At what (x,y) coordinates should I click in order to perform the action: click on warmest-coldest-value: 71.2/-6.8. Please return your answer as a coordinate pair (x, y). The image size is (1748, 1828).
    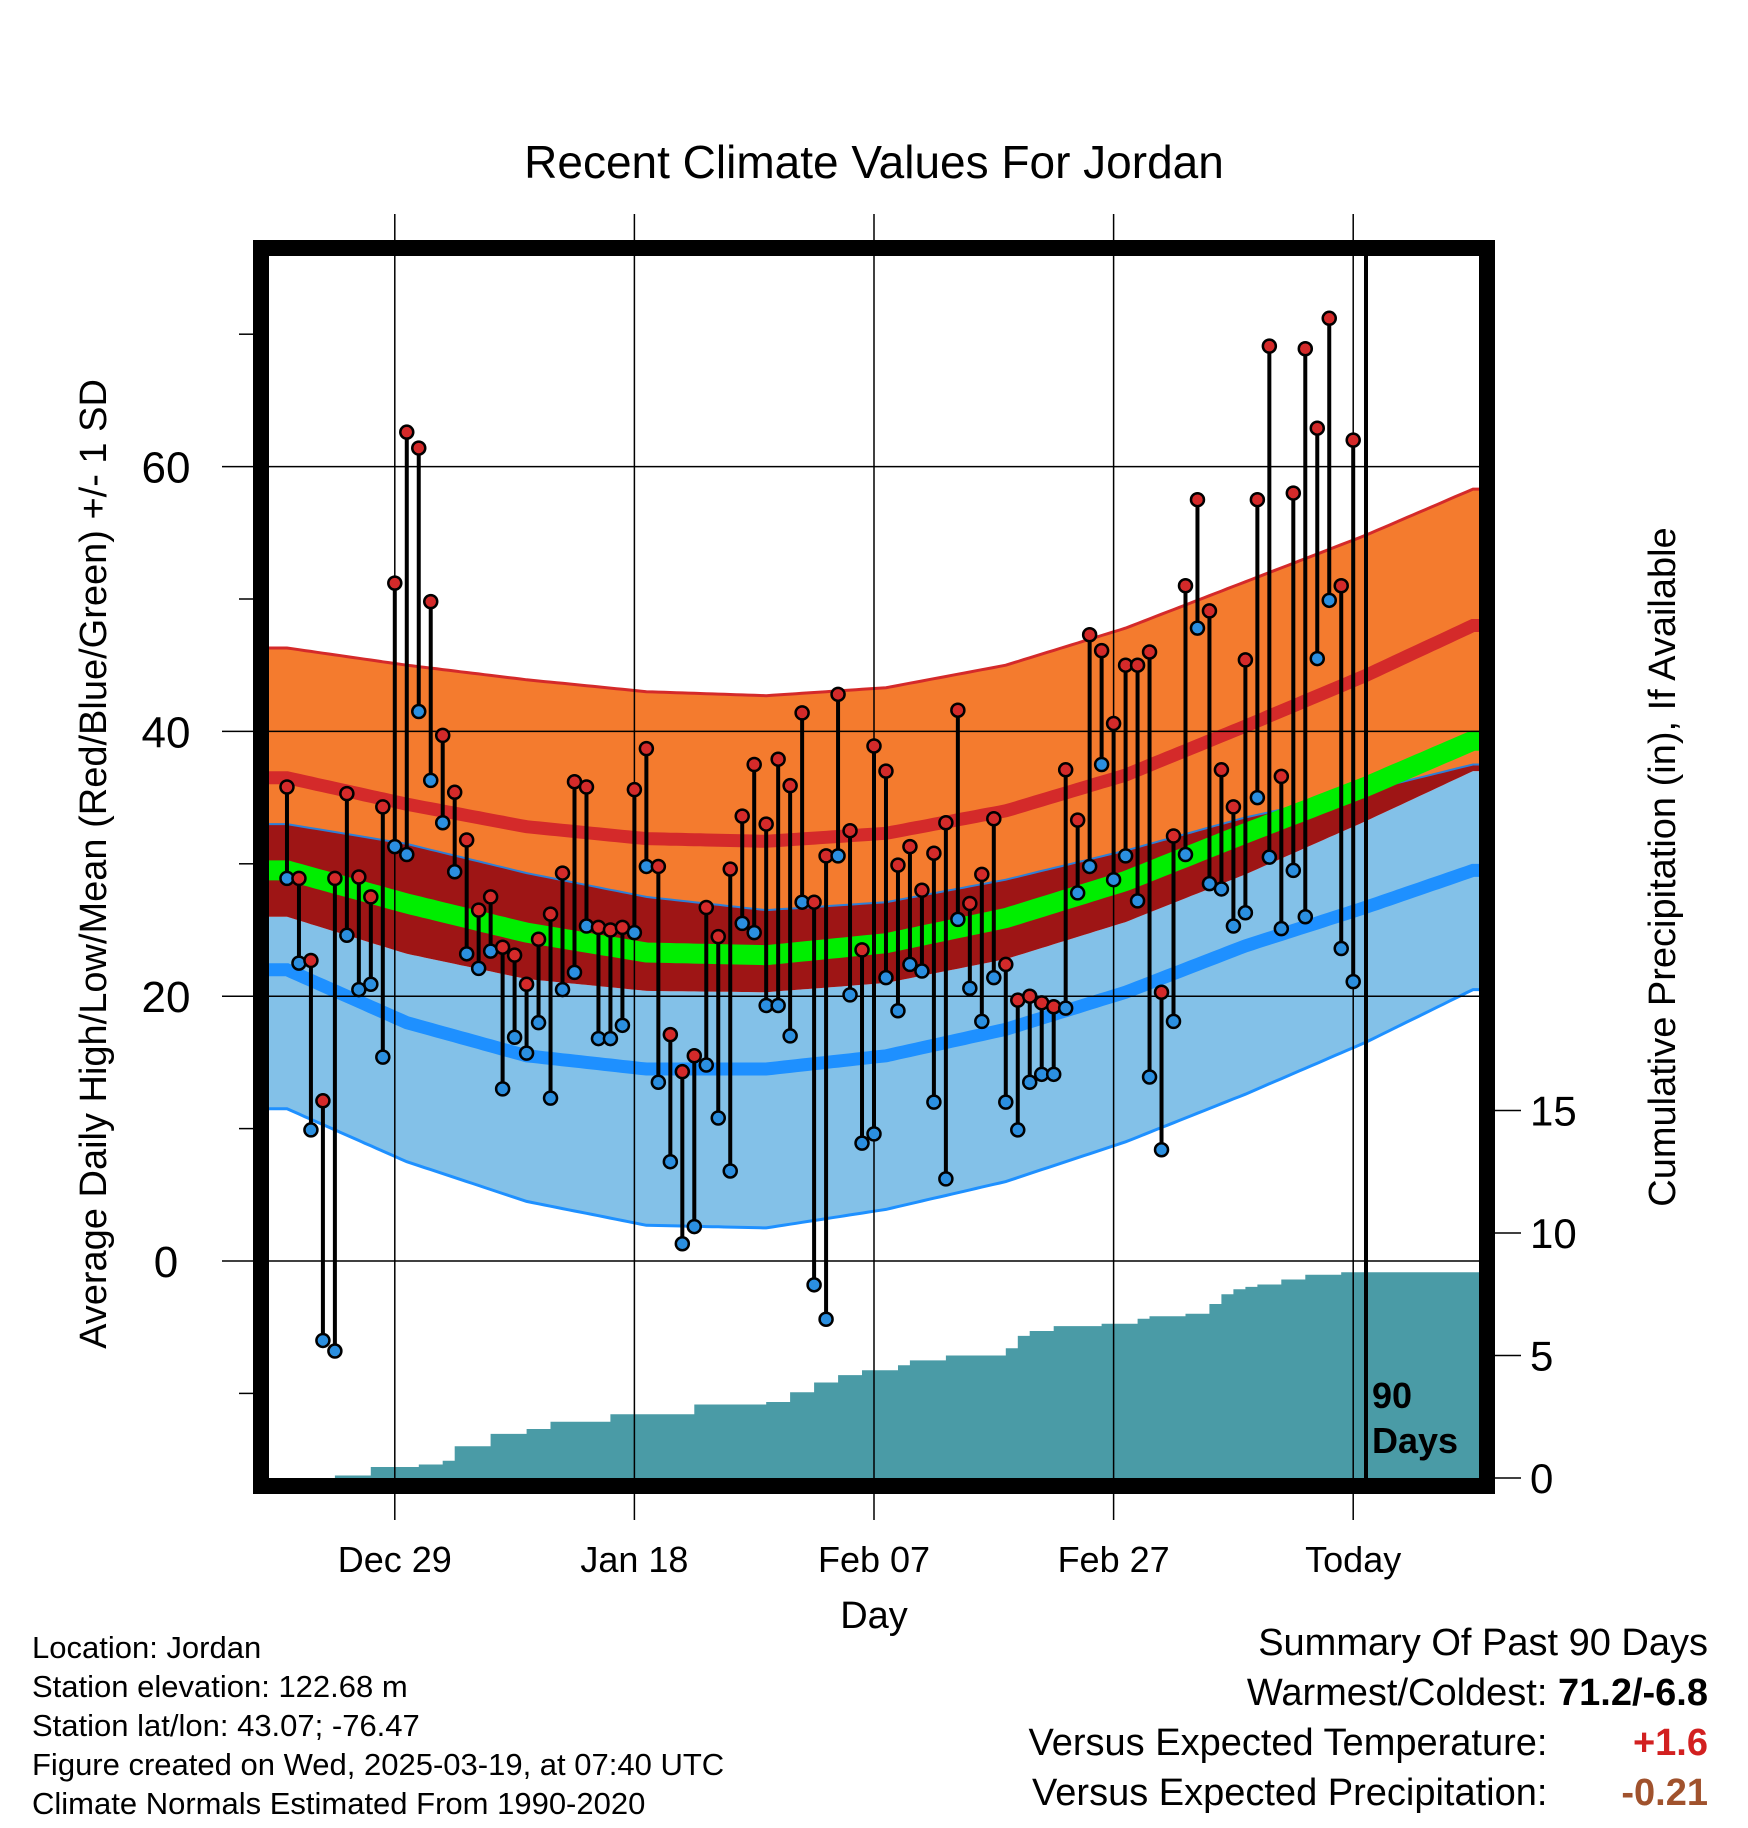
    Looking at the image, I should click on (1633, 1693).